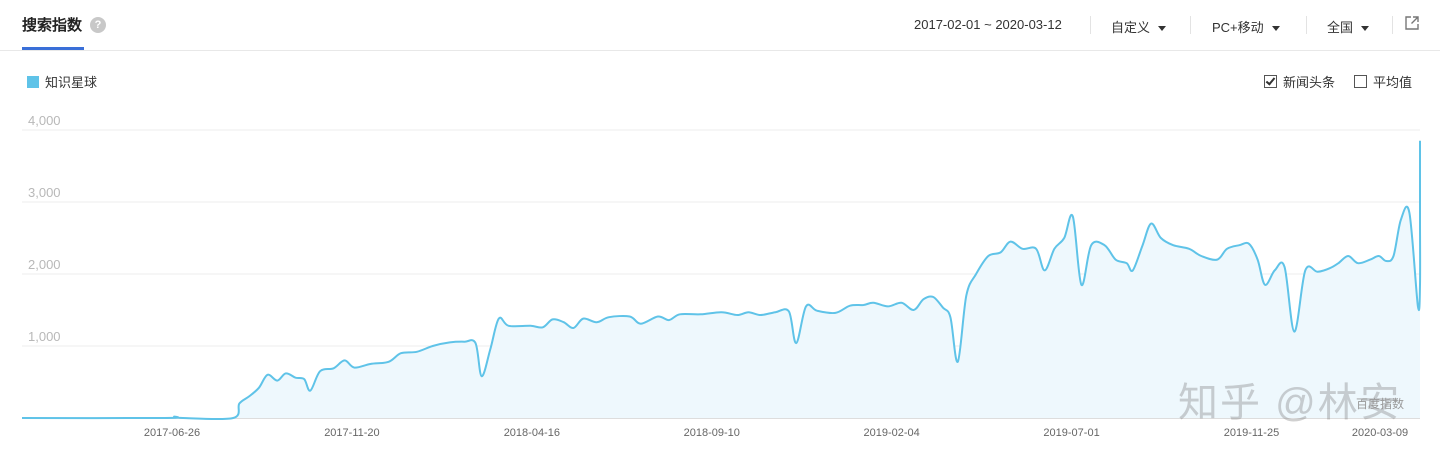 The image size is (1440, 454). Describe the element at coordinates (988, 24) in the screenshot. I see `date-range-label: 2017-02-01 ~ 2020-03-12` at that location.